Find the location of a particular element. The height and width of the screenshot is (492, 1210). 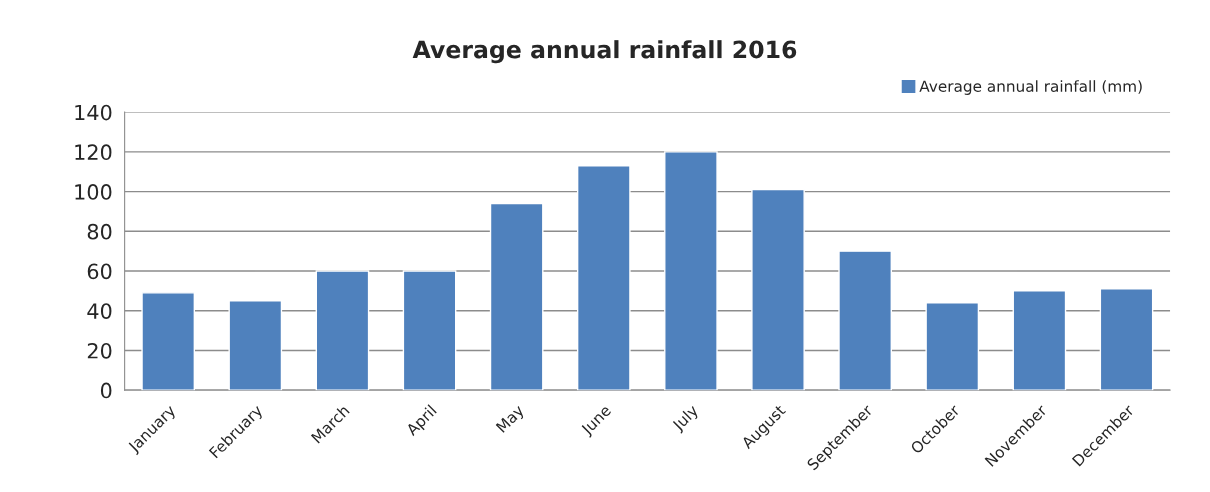

y-tick-label: 140 is located at coordinates (93, 112).